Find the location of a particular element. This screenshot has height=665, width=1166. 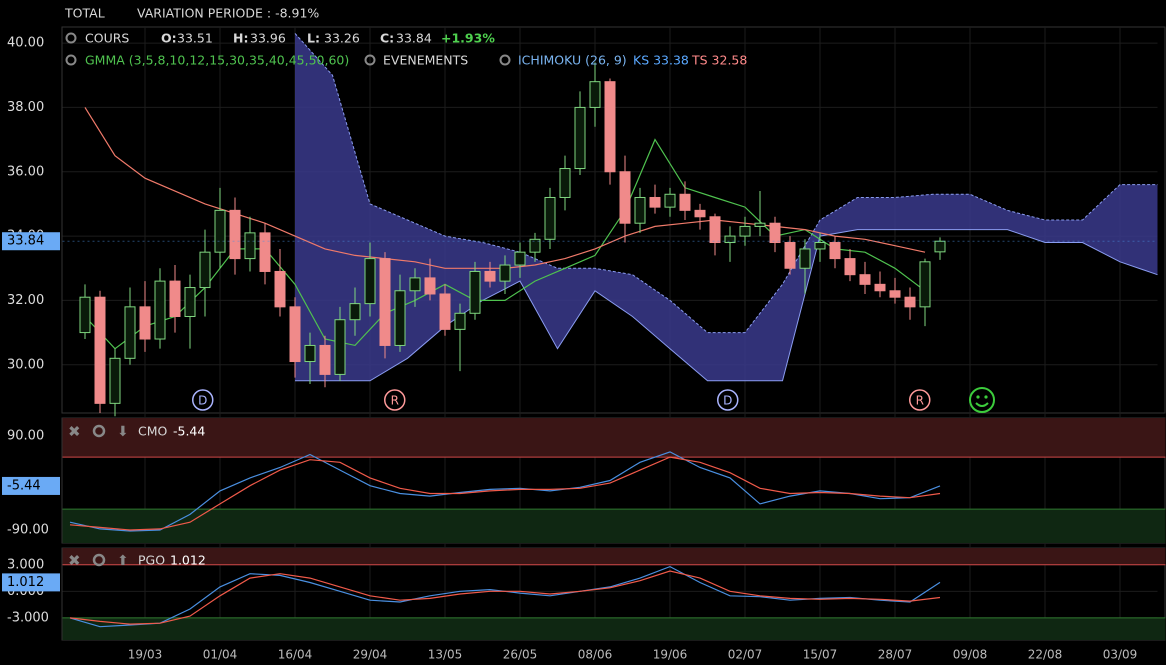

x-tick-label: 22/08 is located at coordinates (1045, 655).